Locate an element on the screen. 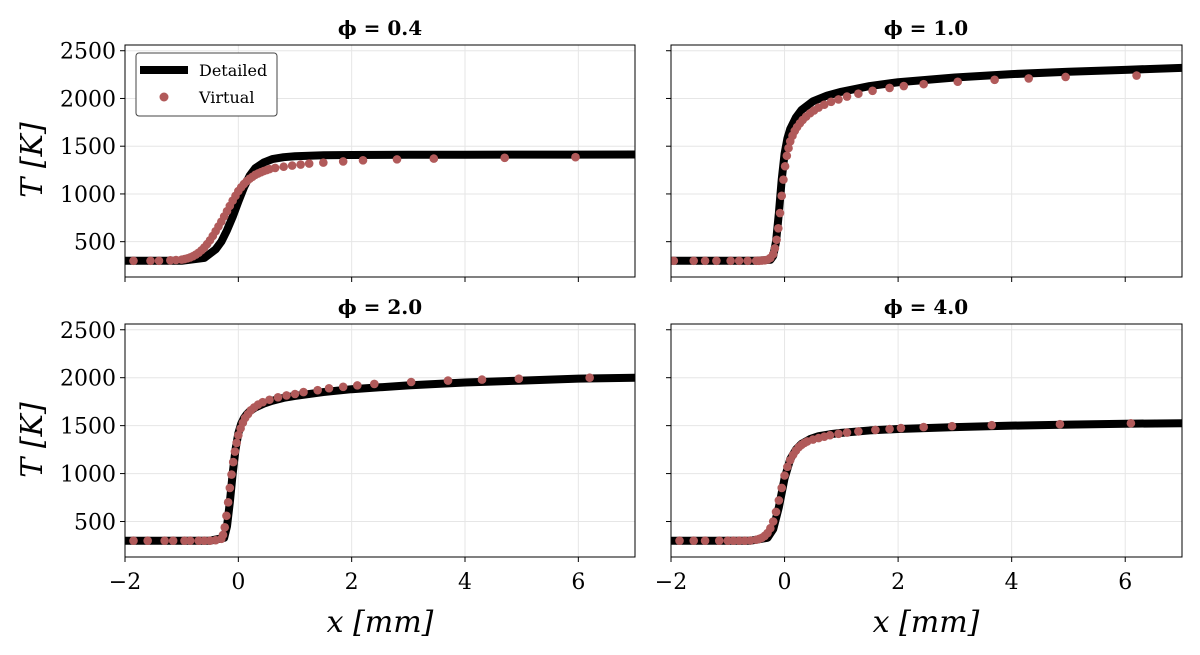 The width and height of the screenshot is (1200, 655). legend-marker-swatch is located at coordinates (164, 97).